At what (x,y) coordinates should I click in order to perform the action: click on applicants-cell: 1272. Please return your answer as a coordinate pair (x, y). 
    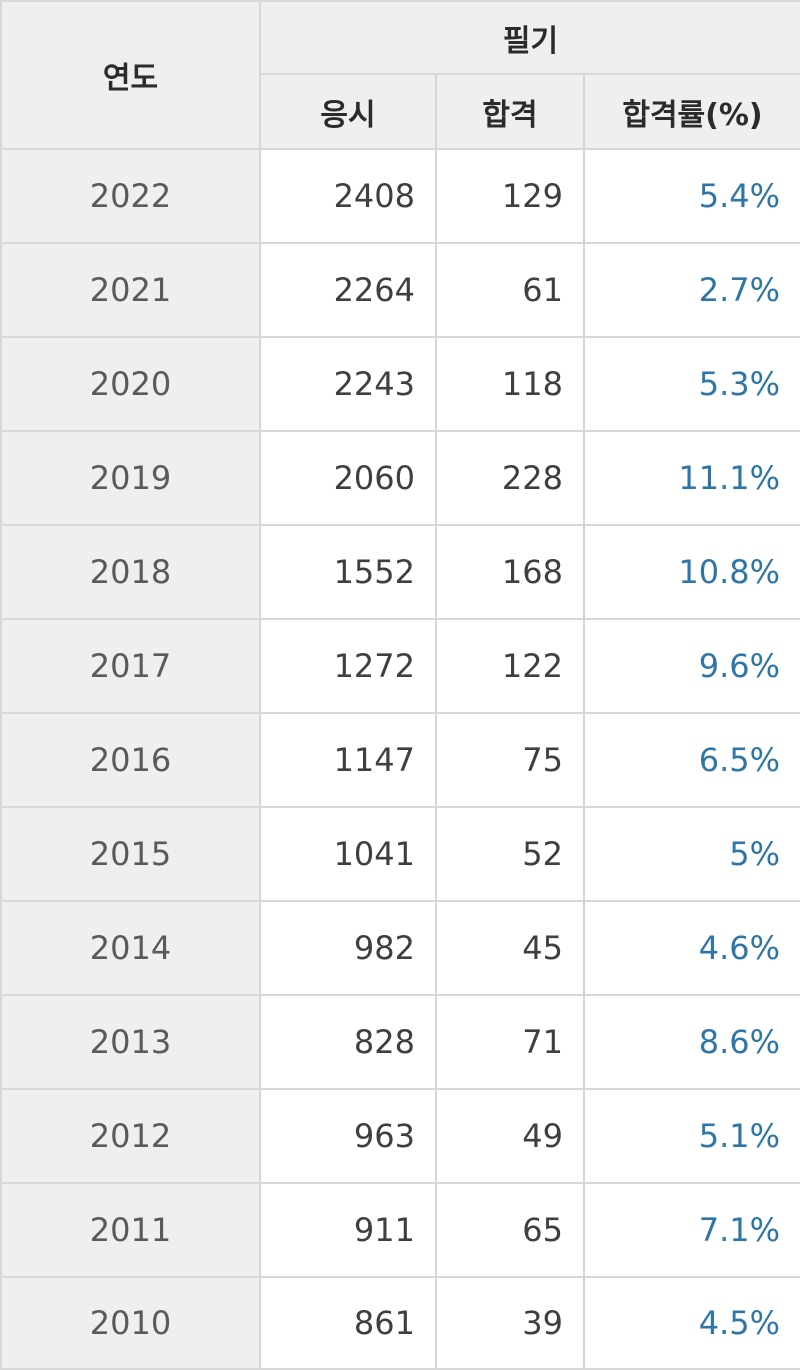
    Looking at the image, I should click on (348, 666).